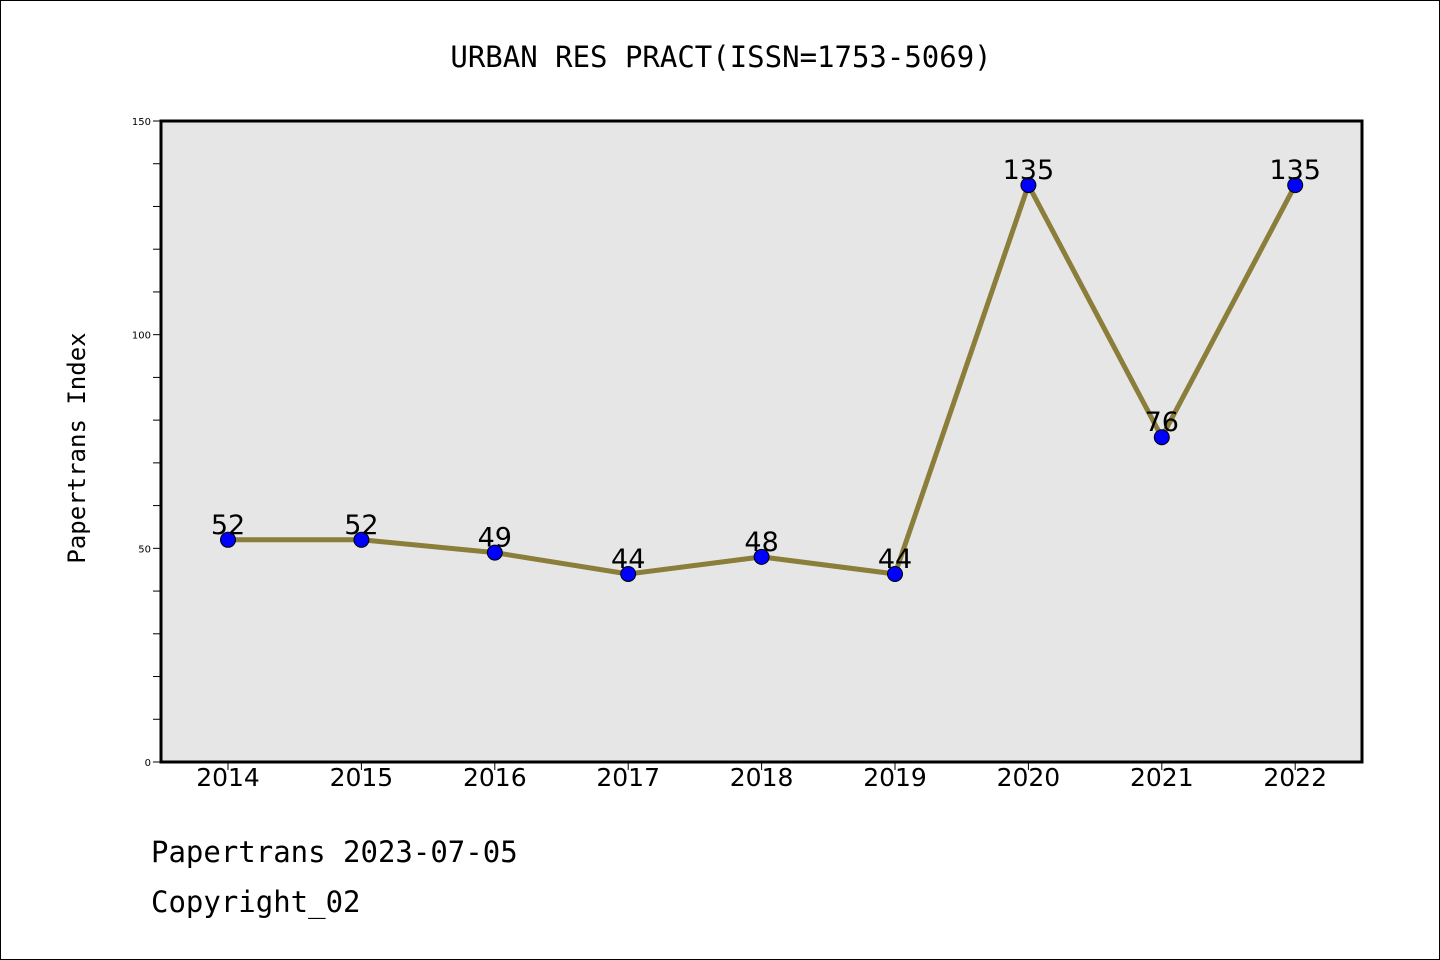 Image resolution: width=1440 pixels, height=960 pixels. Describe the element at coordinates (628, 777) in the screenshot. I see `x-tick-label: 2017` at that location.